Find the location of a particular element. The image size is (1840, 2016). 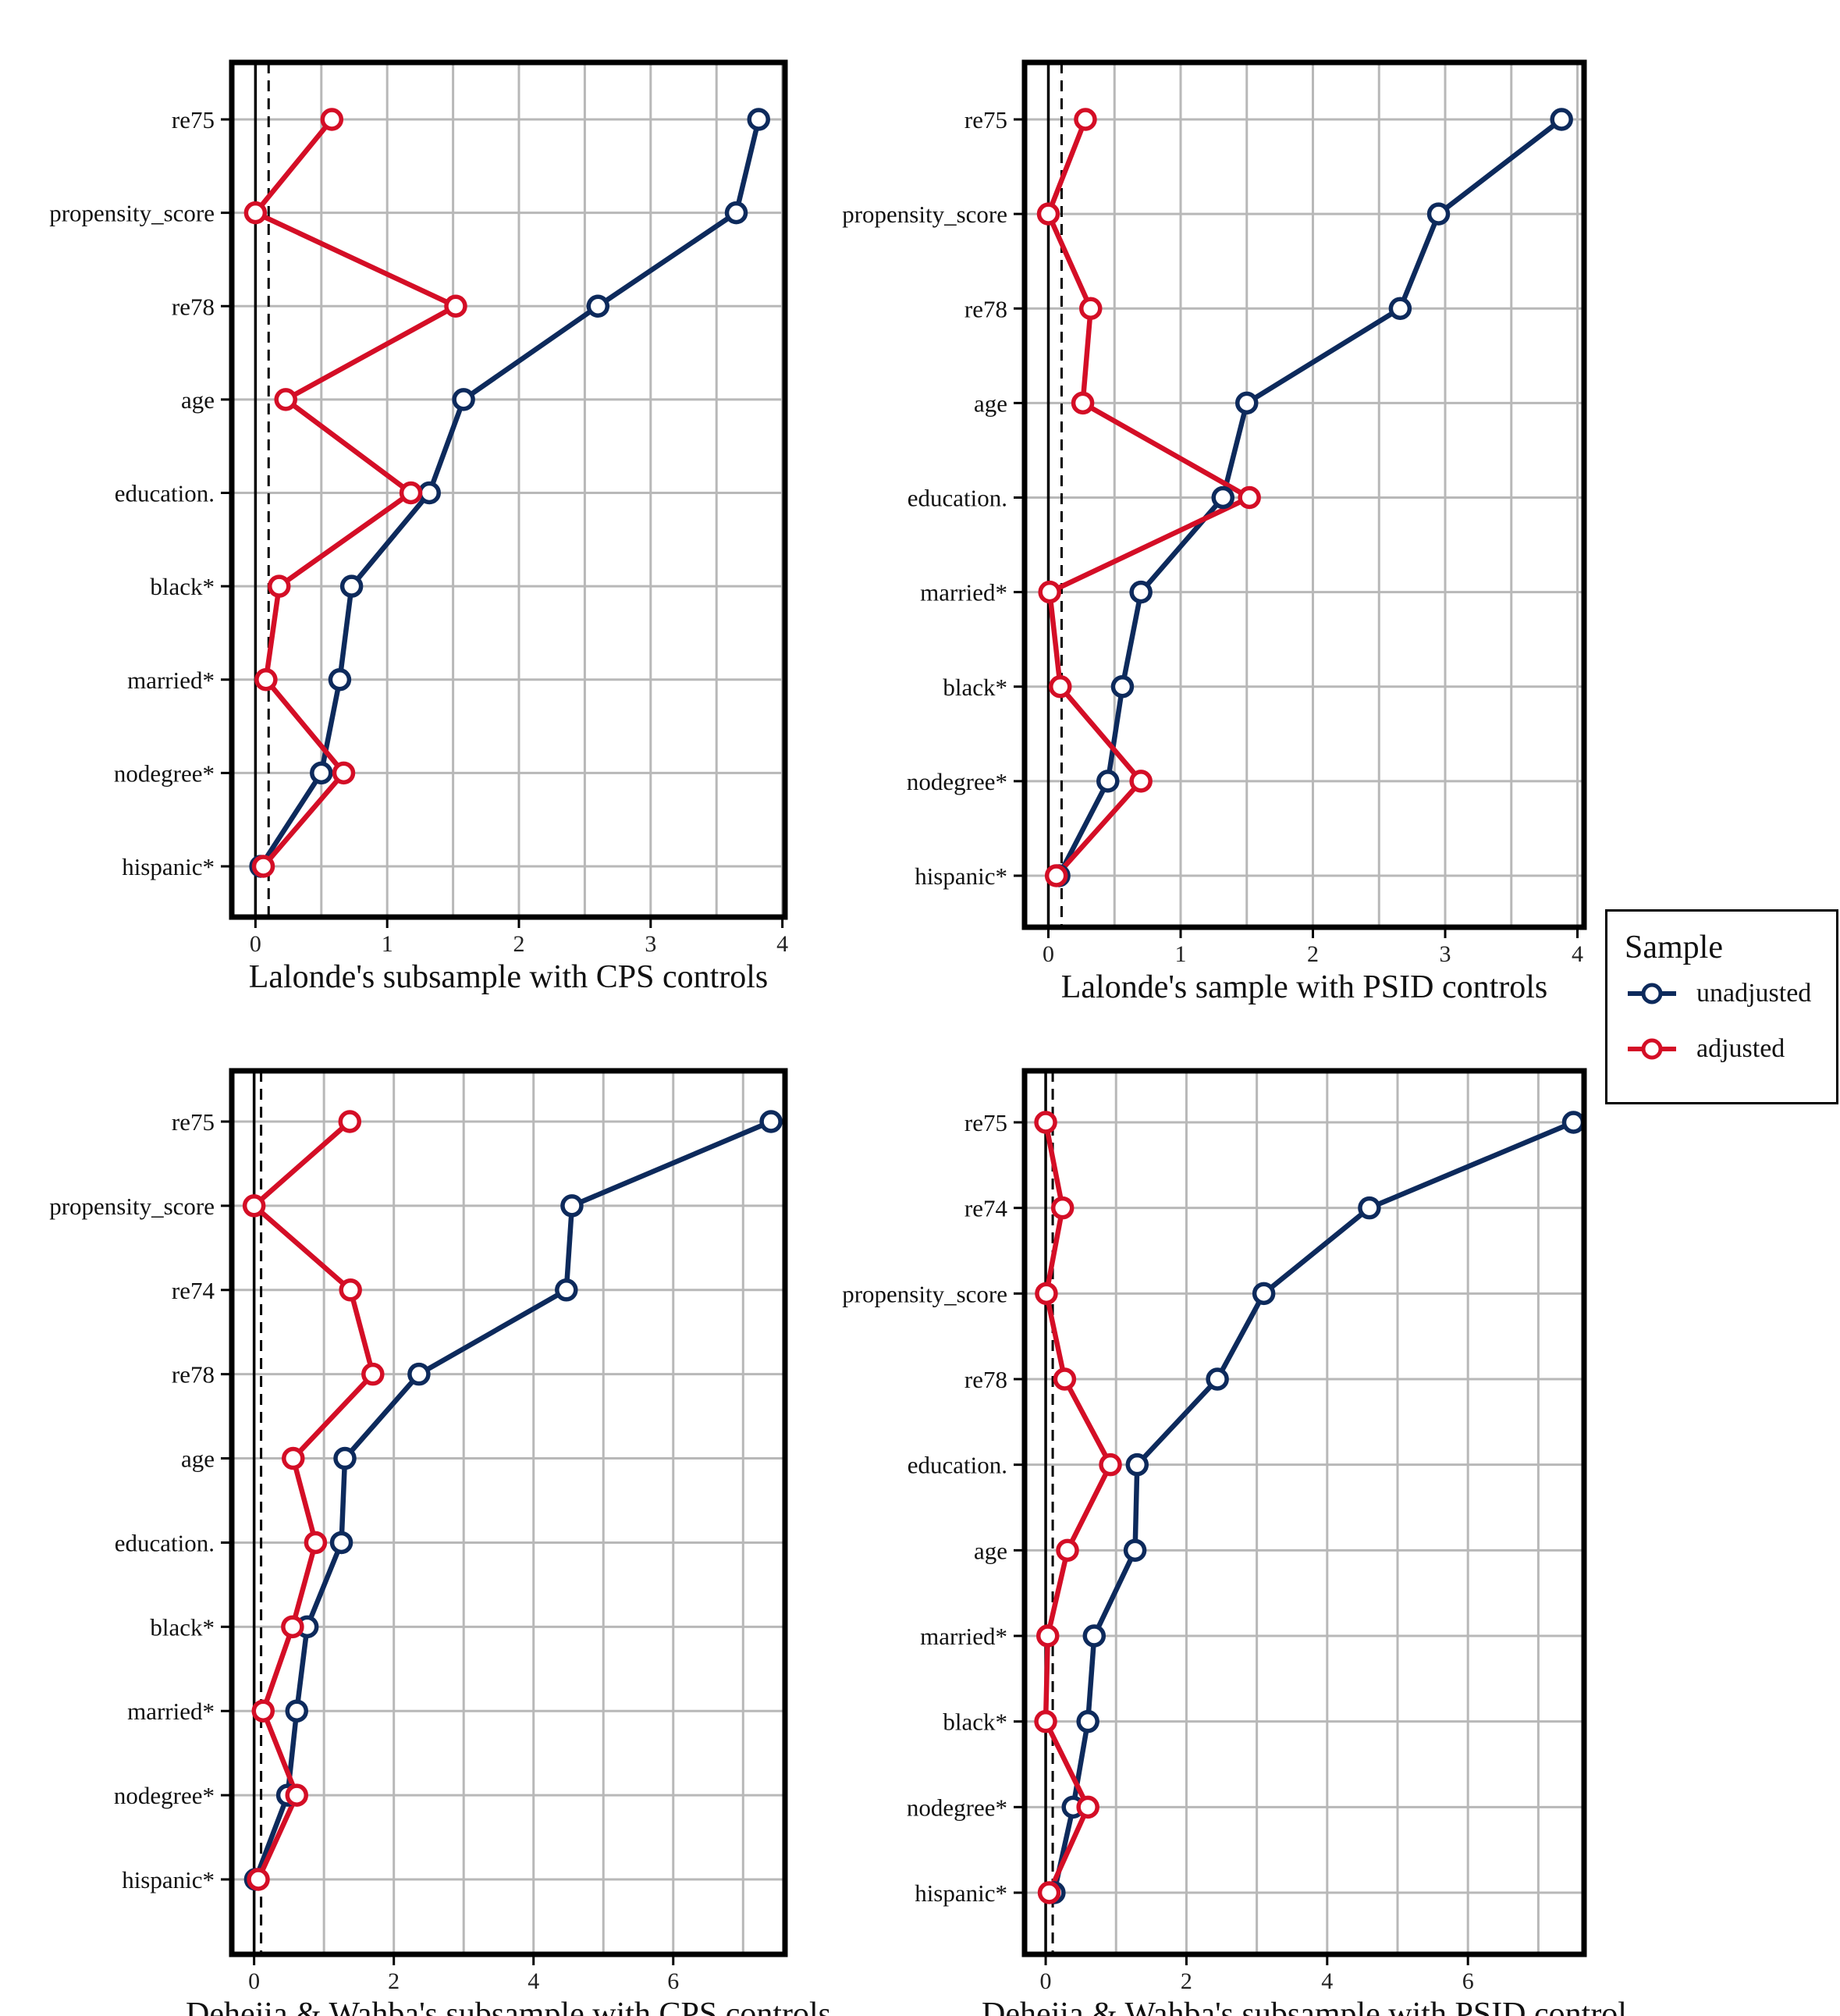

series-line-unadjusted is located at coordinates (513, 1500).